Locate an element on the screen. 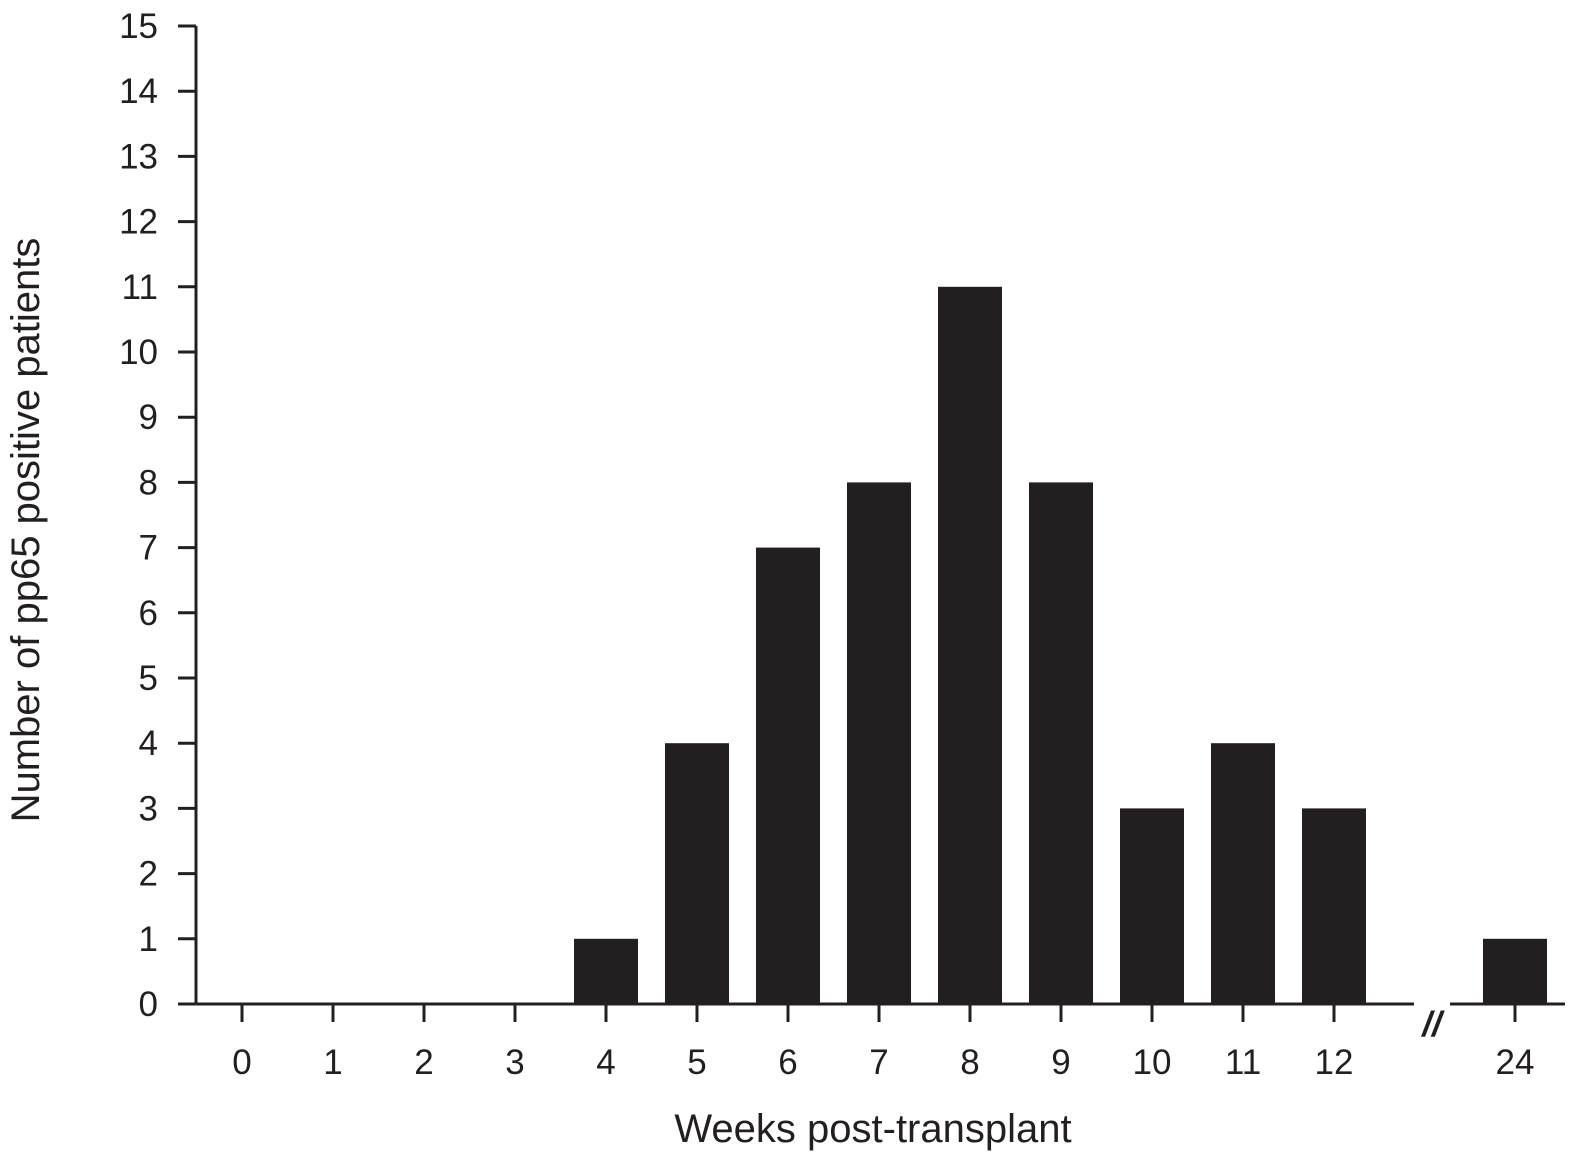  axis-break-marker: // is located at coordinates (1432, 1024).